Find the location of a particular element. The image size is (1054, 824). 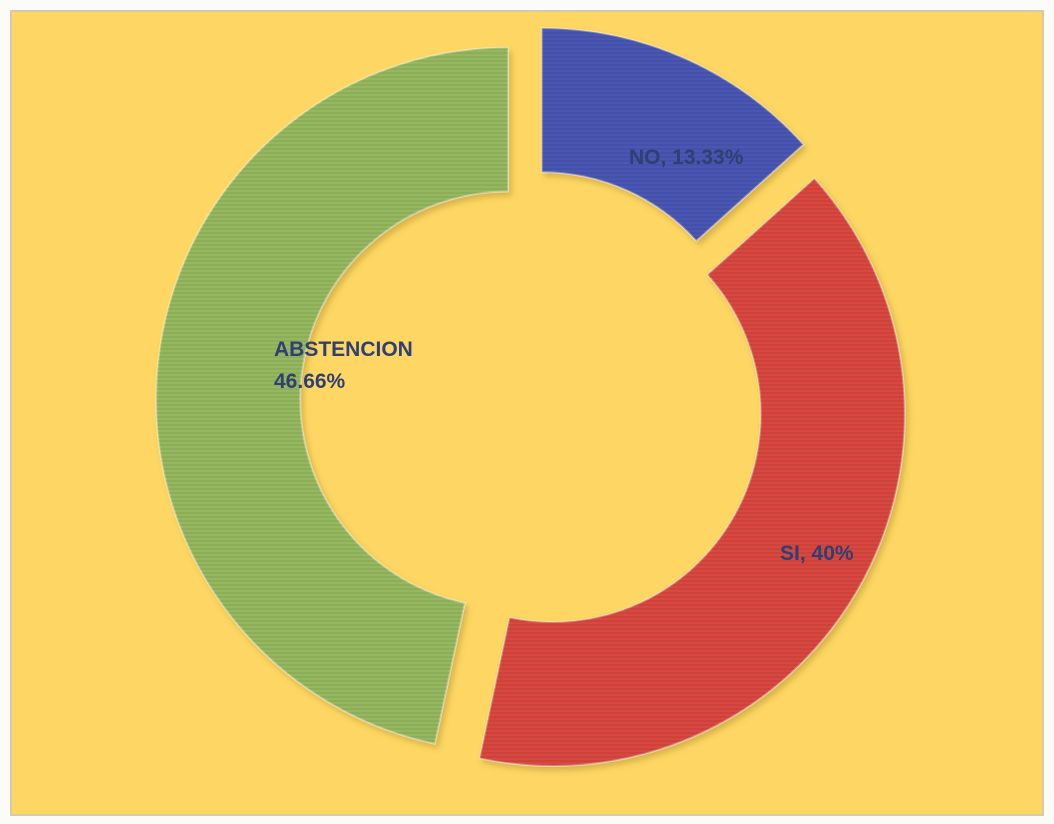

slice-no-texture is located at coordinates (672, 134).